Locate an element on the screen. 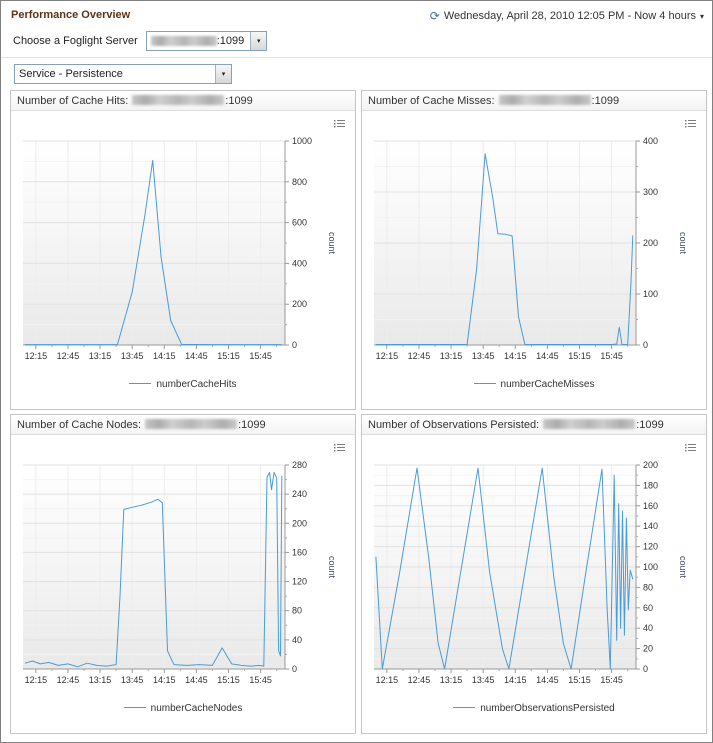 Image resolution: width=713 pixels, height=743 pixels. svg-text: 1000 is located at coordinates (302, 141).